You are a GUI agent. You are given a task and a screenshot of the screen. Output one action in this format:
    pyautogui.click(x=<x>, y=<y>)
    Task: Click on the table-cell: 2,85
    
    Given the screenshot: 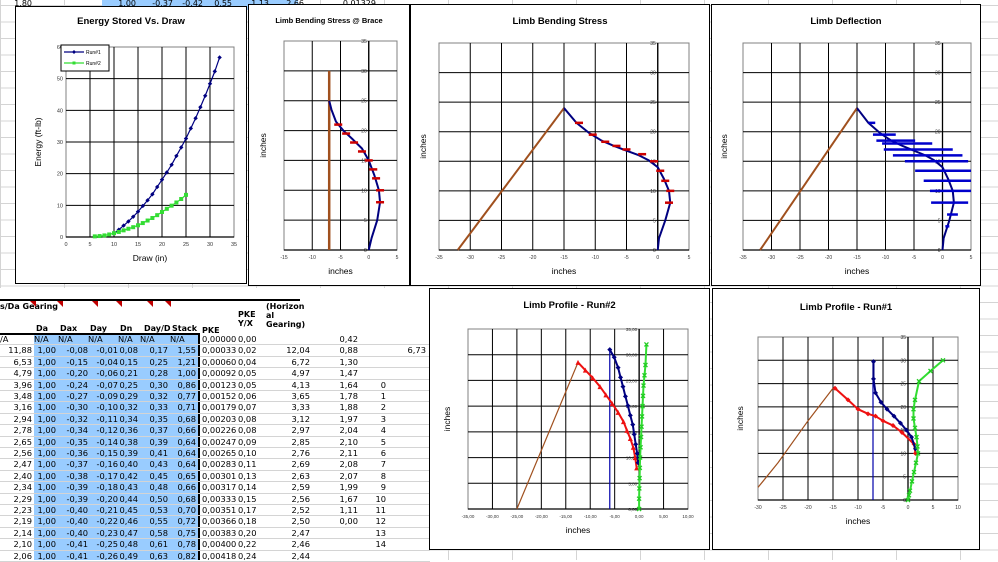 What is the action you would take?
    pyautogui.click(x=300, y=441)
    